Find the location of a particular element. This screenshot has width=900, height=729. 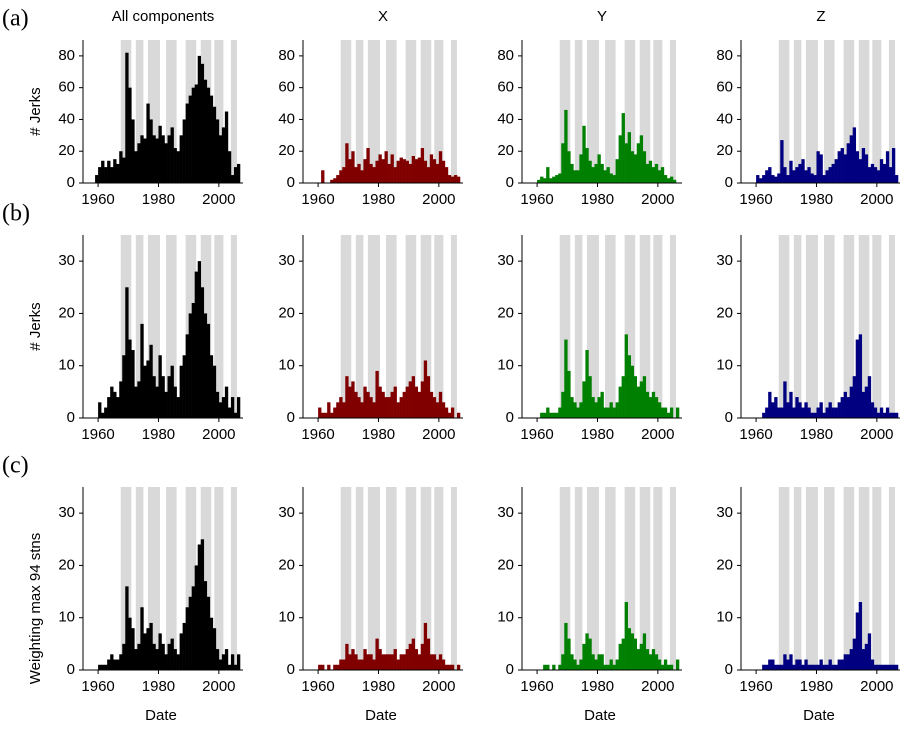

panel-title: Z is located at coordinates (820, 16).